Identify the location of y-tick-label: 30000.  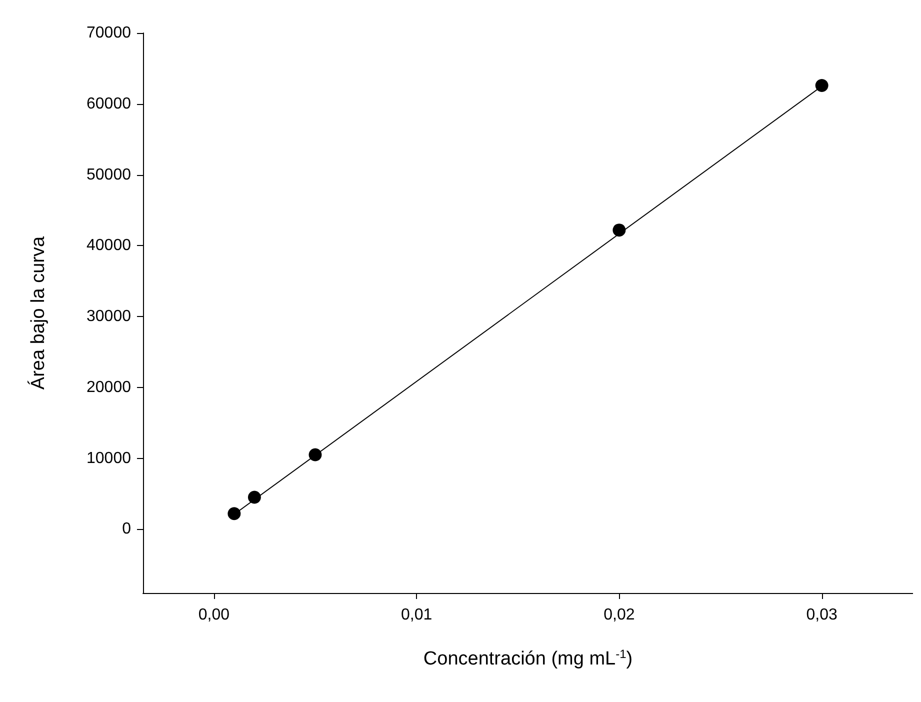
(109, 317).